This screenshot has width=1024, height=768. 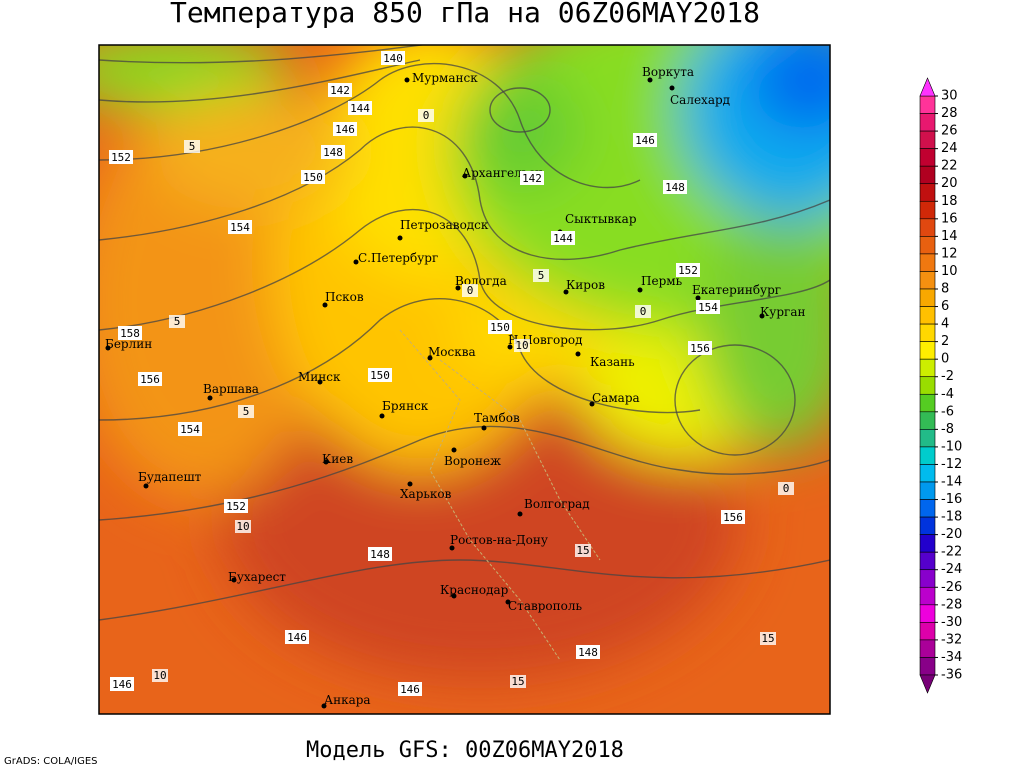 What do you see at coordinates (736, 290) in the screenshot?
I see `city-label: Екатеринбург` at bounding box center [736, 290].